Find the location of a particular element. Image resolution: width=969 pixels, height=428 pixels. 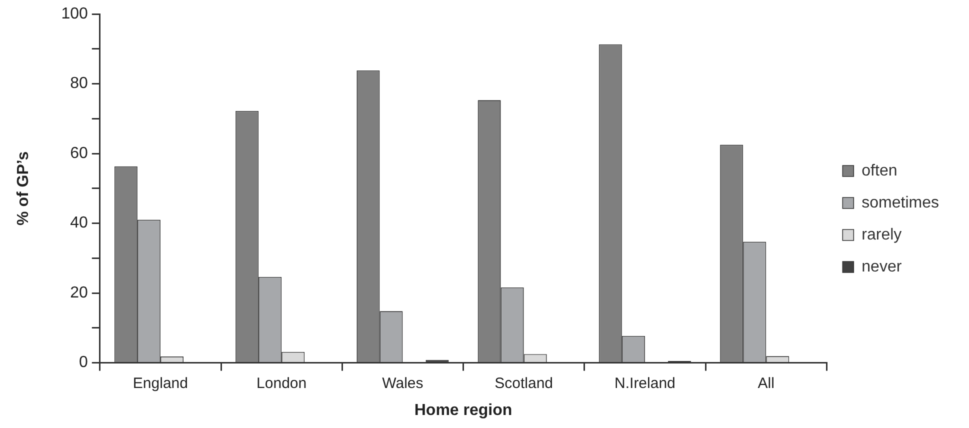

x-tick-label: All is located at coordinates (766, 383).